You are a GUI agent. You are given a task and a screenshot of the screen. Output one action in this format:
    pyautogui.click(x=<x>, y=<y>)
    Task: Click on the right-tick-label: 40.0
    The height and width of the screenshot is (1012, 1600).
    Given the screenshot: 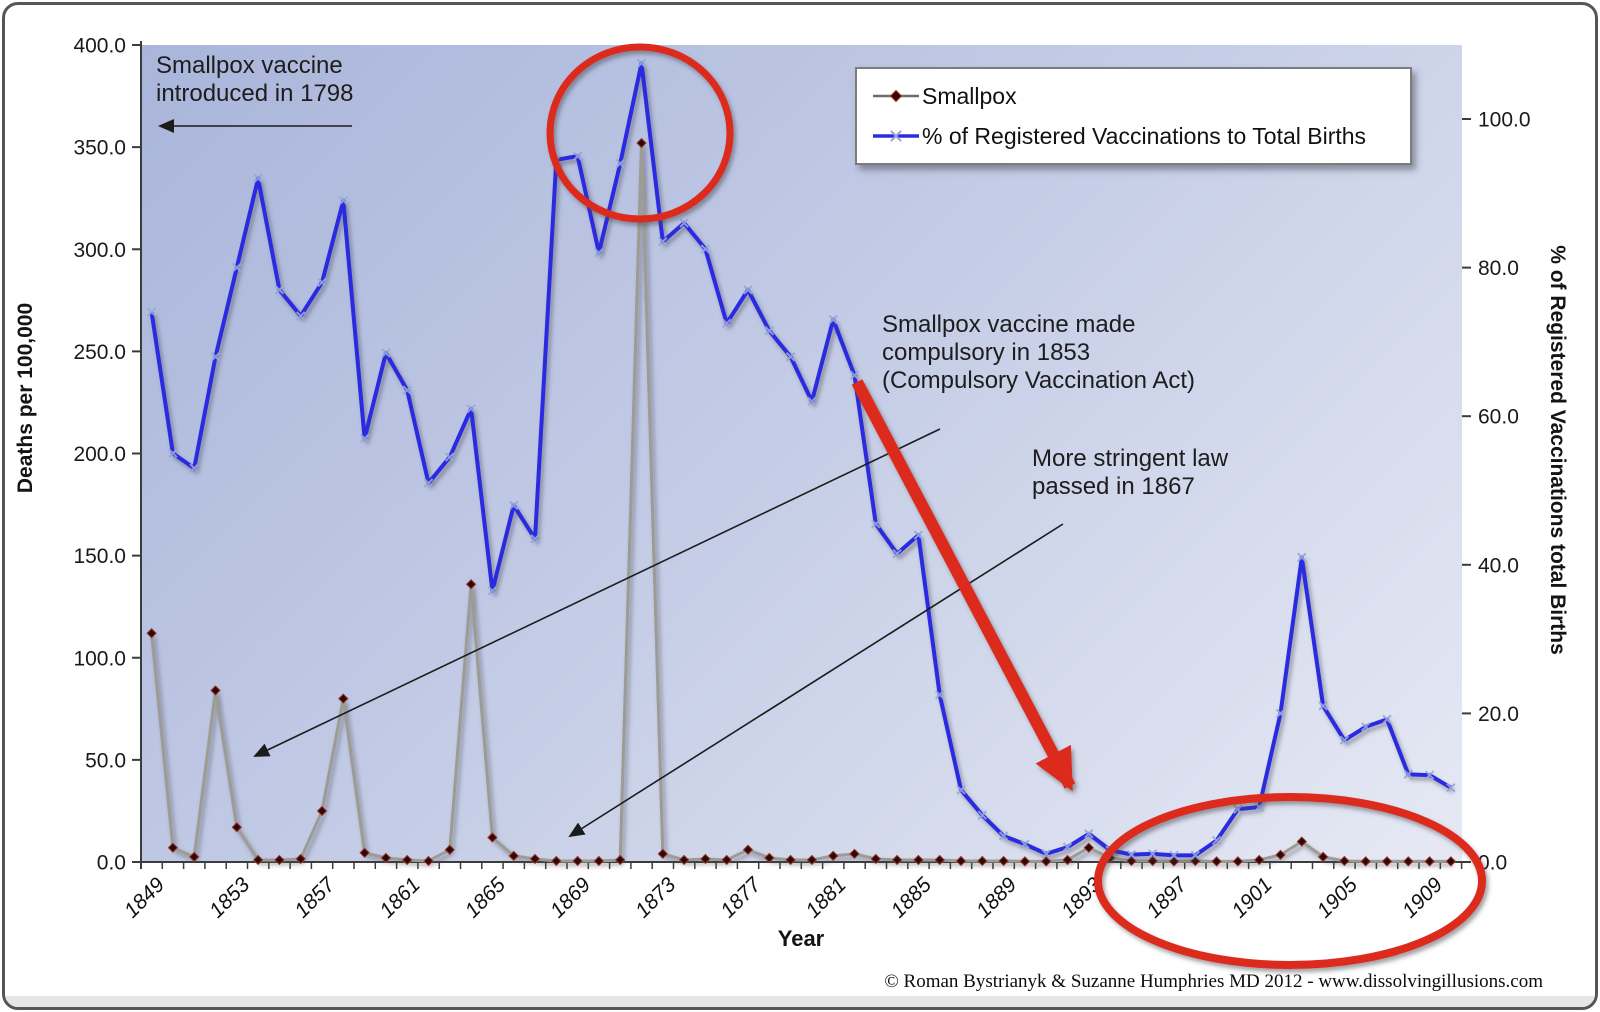 What is the action you would take?
    pyautogui.click(x=1498, y=565)
    